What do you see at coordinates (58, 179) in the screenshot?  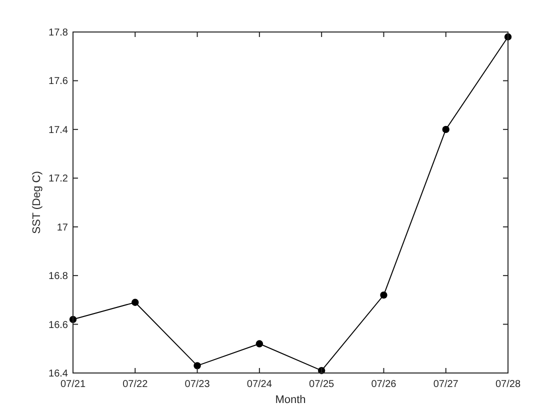 I see `y-tick-label: 17.2` at bounding box center [58, 179].